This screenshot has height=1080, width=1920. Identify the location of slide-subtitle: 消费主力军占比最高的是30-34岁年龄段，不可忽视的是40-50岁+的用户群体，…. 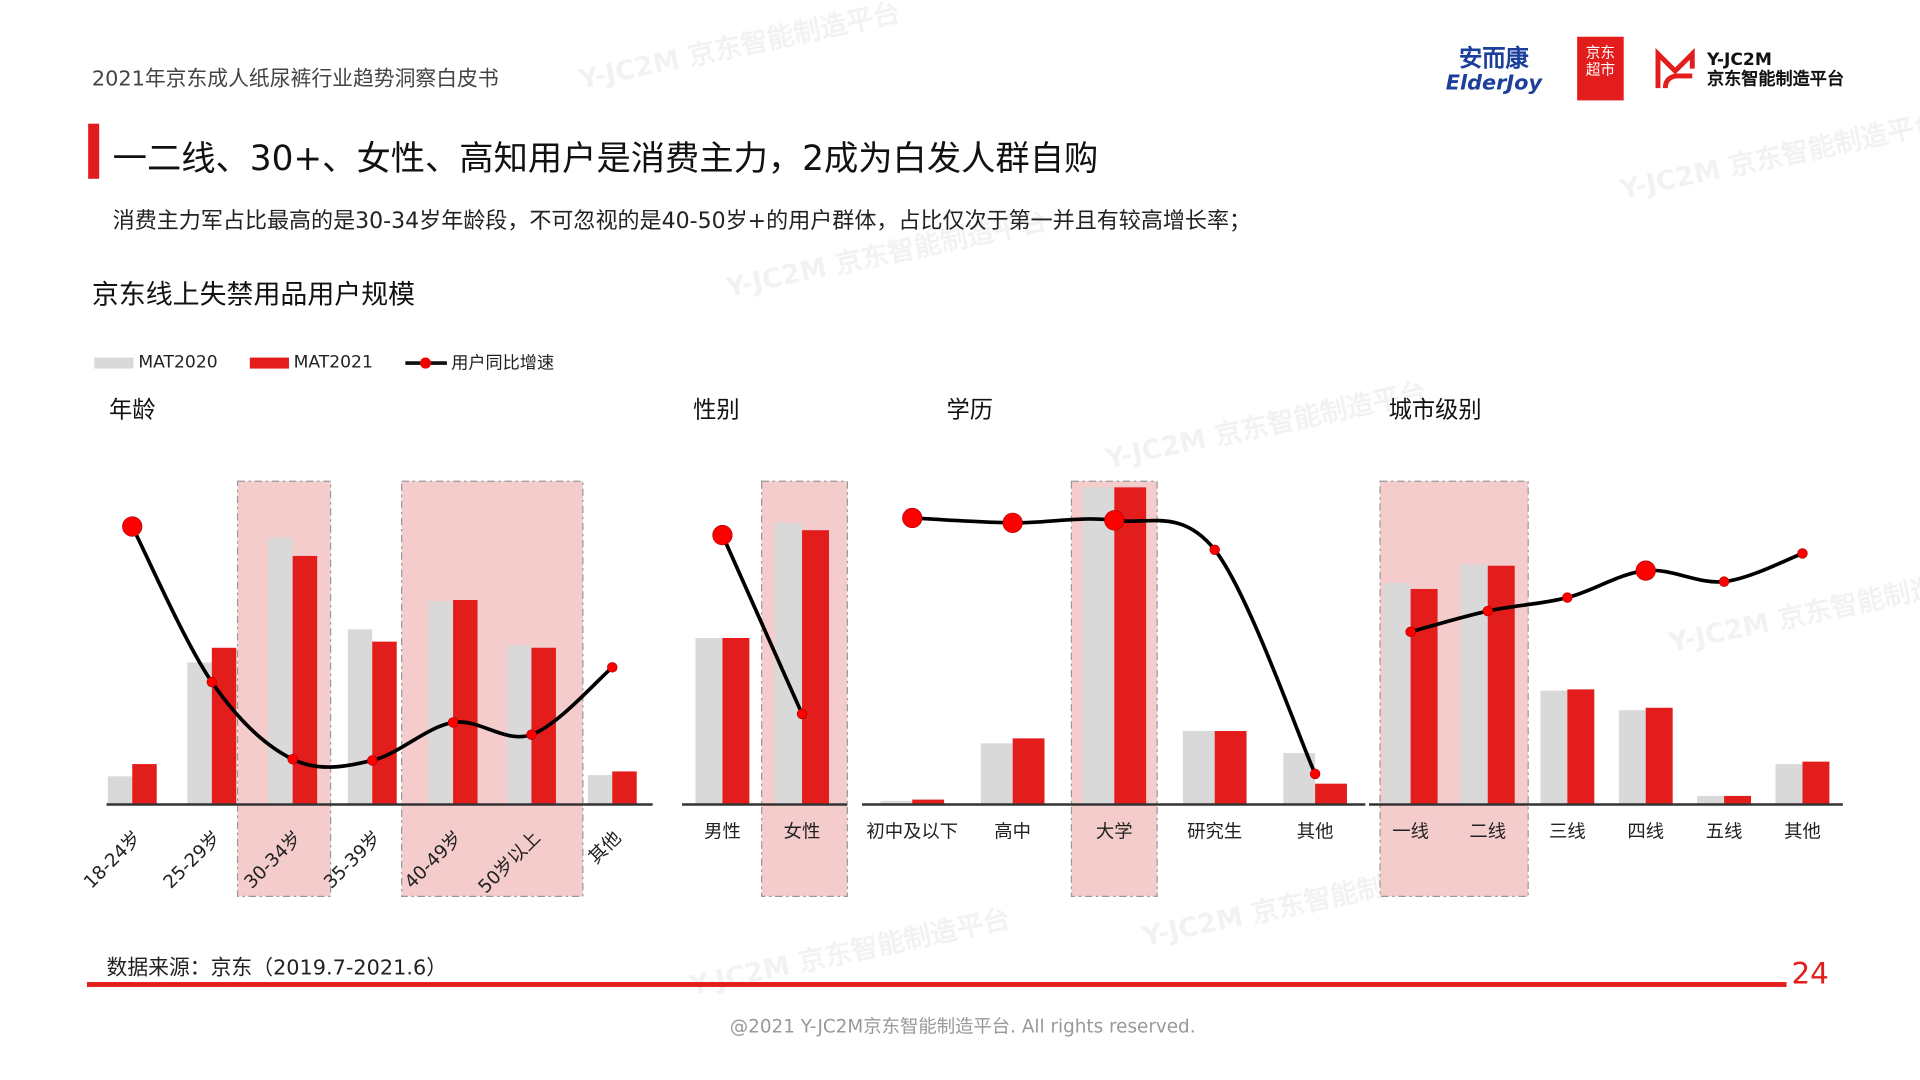
(682, 221).